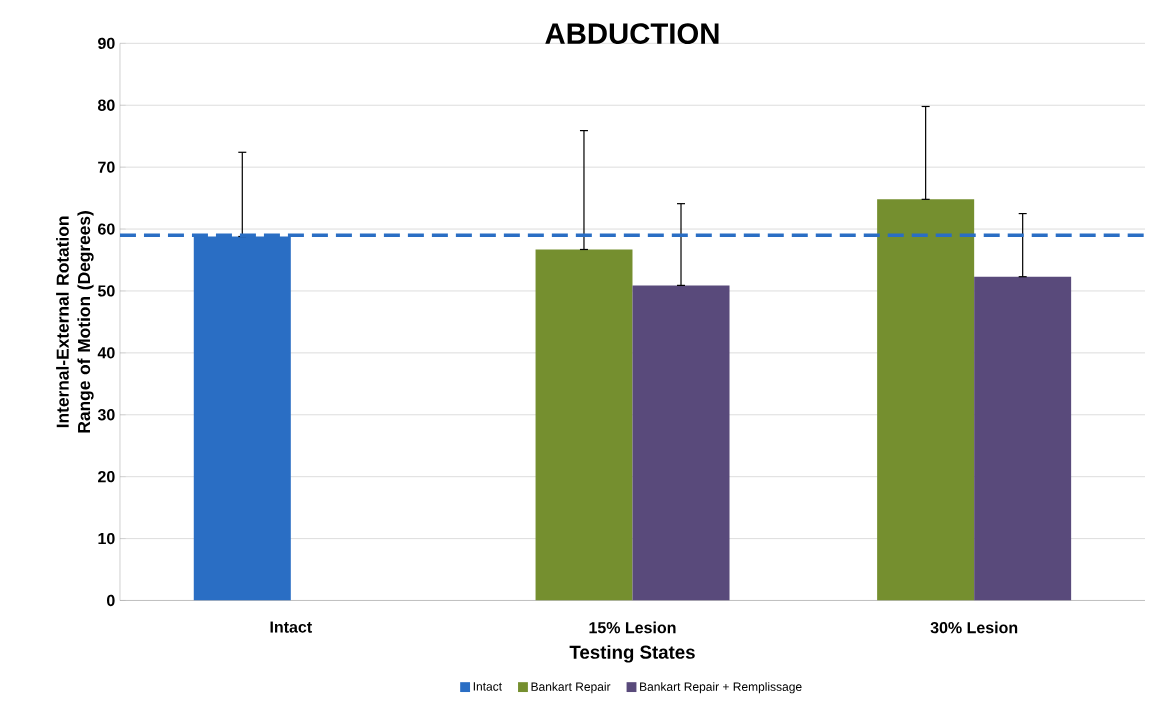  Describe the element at coordinates (106, 538) in the screenshot. I see `y-tick-label: 10` at that location.